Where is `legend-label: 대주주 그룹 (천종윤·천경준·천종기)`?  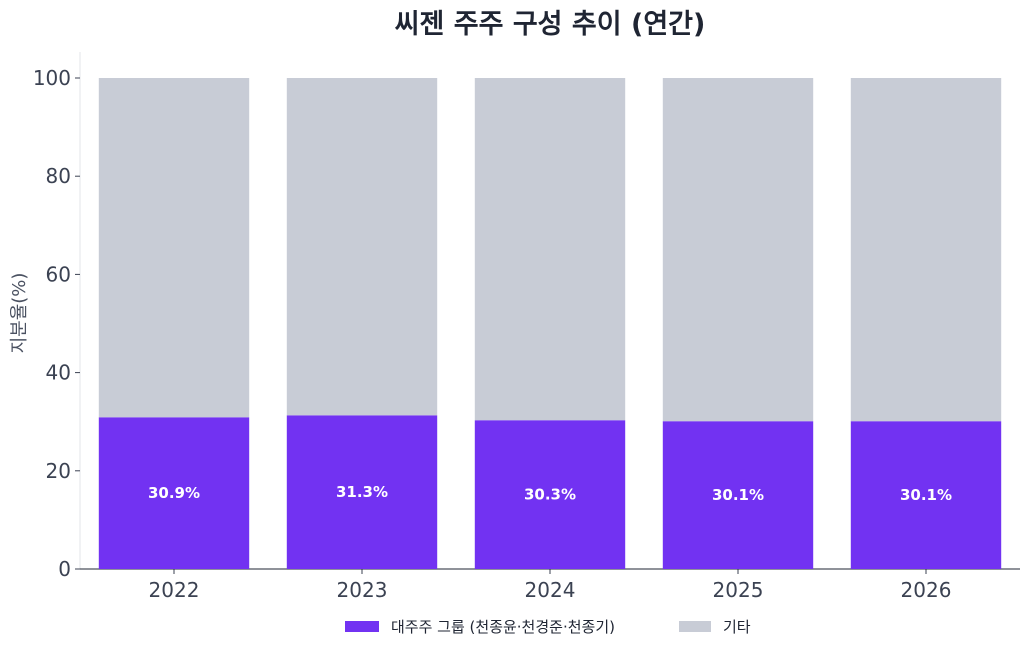 legend-label: 대주주 그룹 (천종윤·천경준·천종기) is located at coordinates (503, 627).